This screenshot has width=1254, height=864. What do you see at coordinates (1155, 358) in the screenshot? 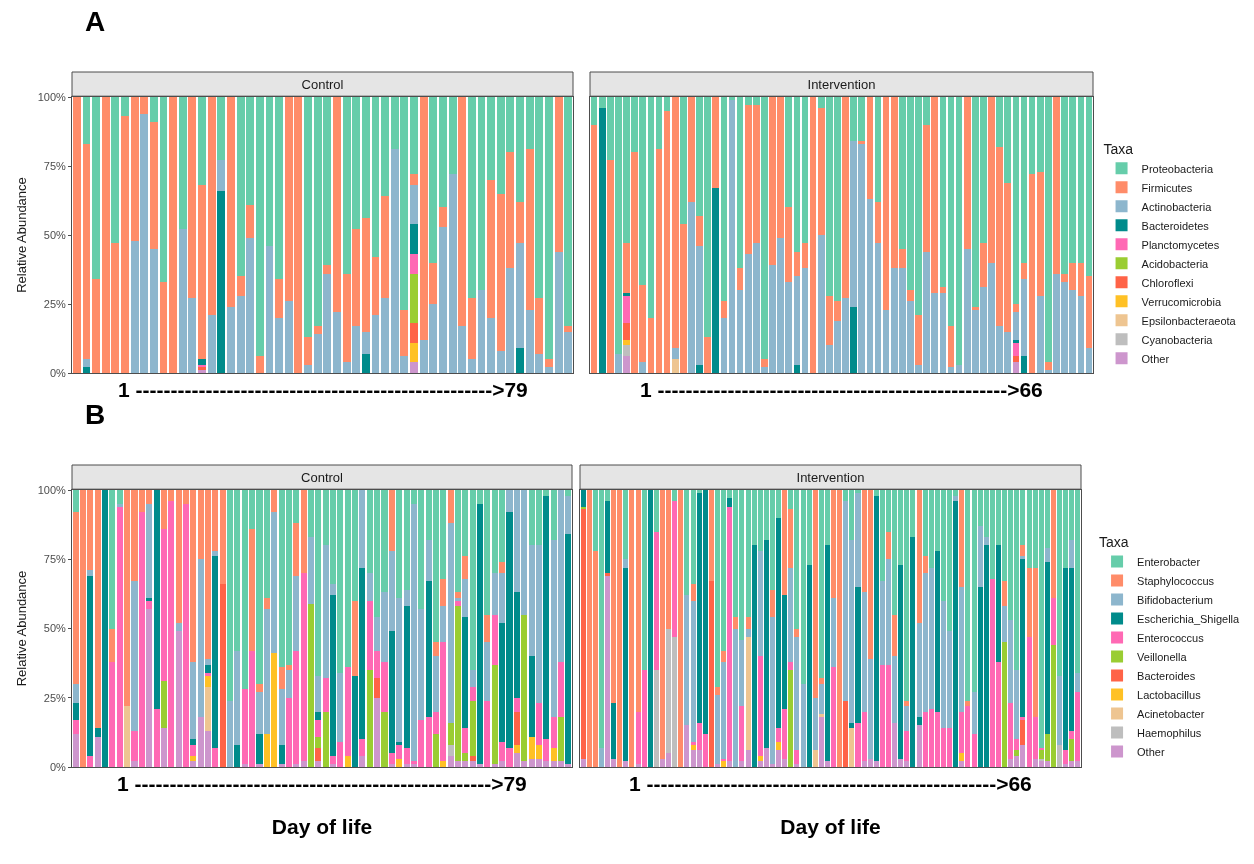
I see `legend-label: Other` at bounding box center [1155, 358].